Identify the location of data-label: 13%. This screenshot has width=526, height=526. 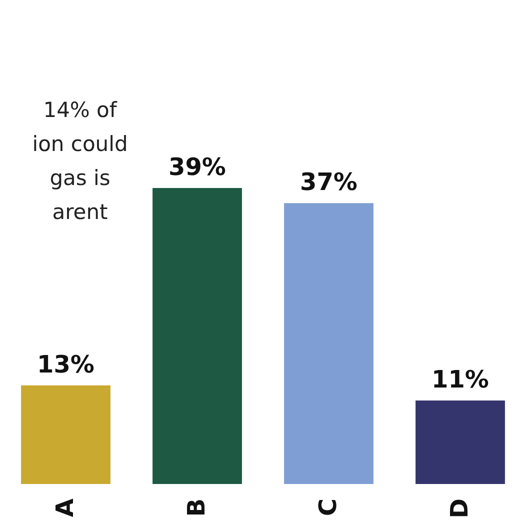
(65, 364).